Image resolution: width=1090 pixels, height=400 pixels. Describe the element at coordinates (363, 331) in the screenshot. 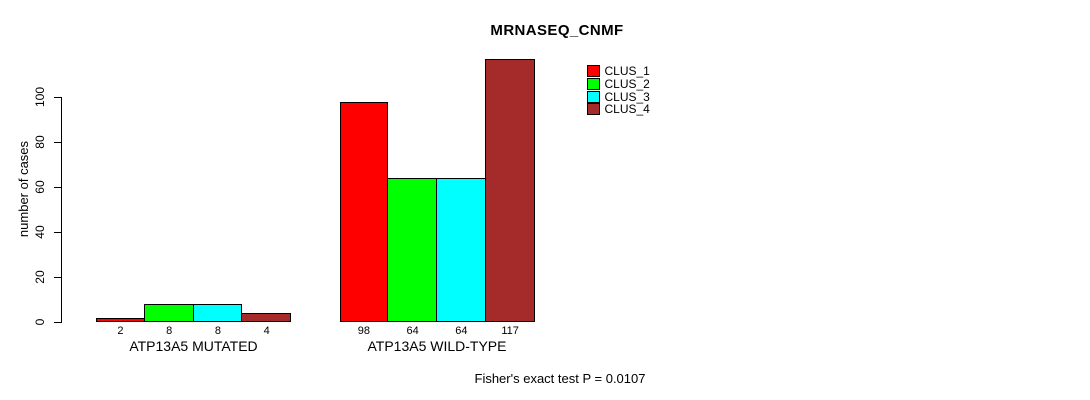

I see `bar-value-label: 98` at that location.